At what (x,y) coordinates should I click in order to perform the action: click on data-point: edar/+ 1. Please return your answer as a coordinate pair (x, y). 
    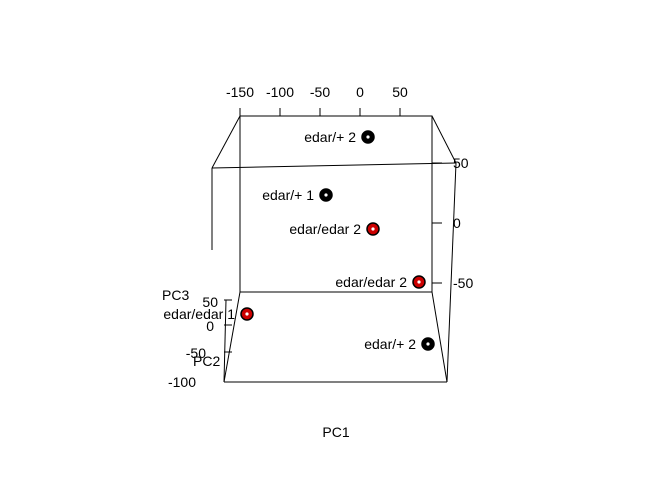
    Looking at the image, I should click on (297, 195).